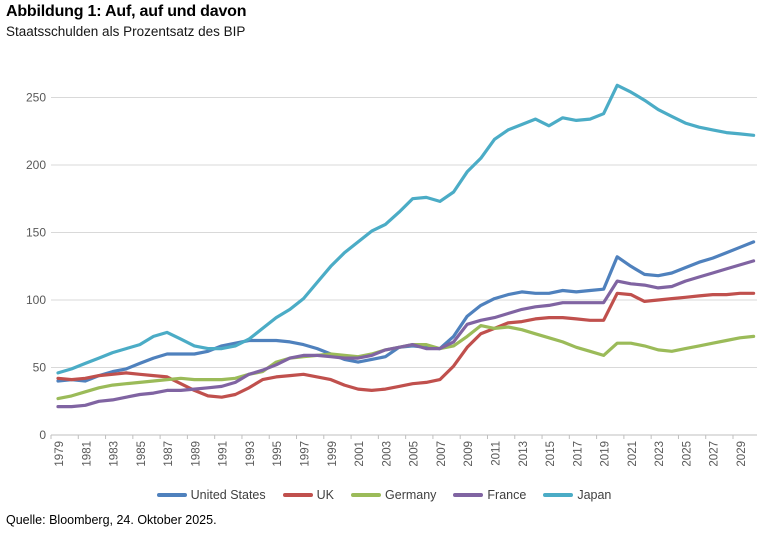 This screenshot has width=768, height=538. What do you see at coordinates (406, 362) in the screenshot?
I see `series-line-germany` at bounding box center [406, 362].